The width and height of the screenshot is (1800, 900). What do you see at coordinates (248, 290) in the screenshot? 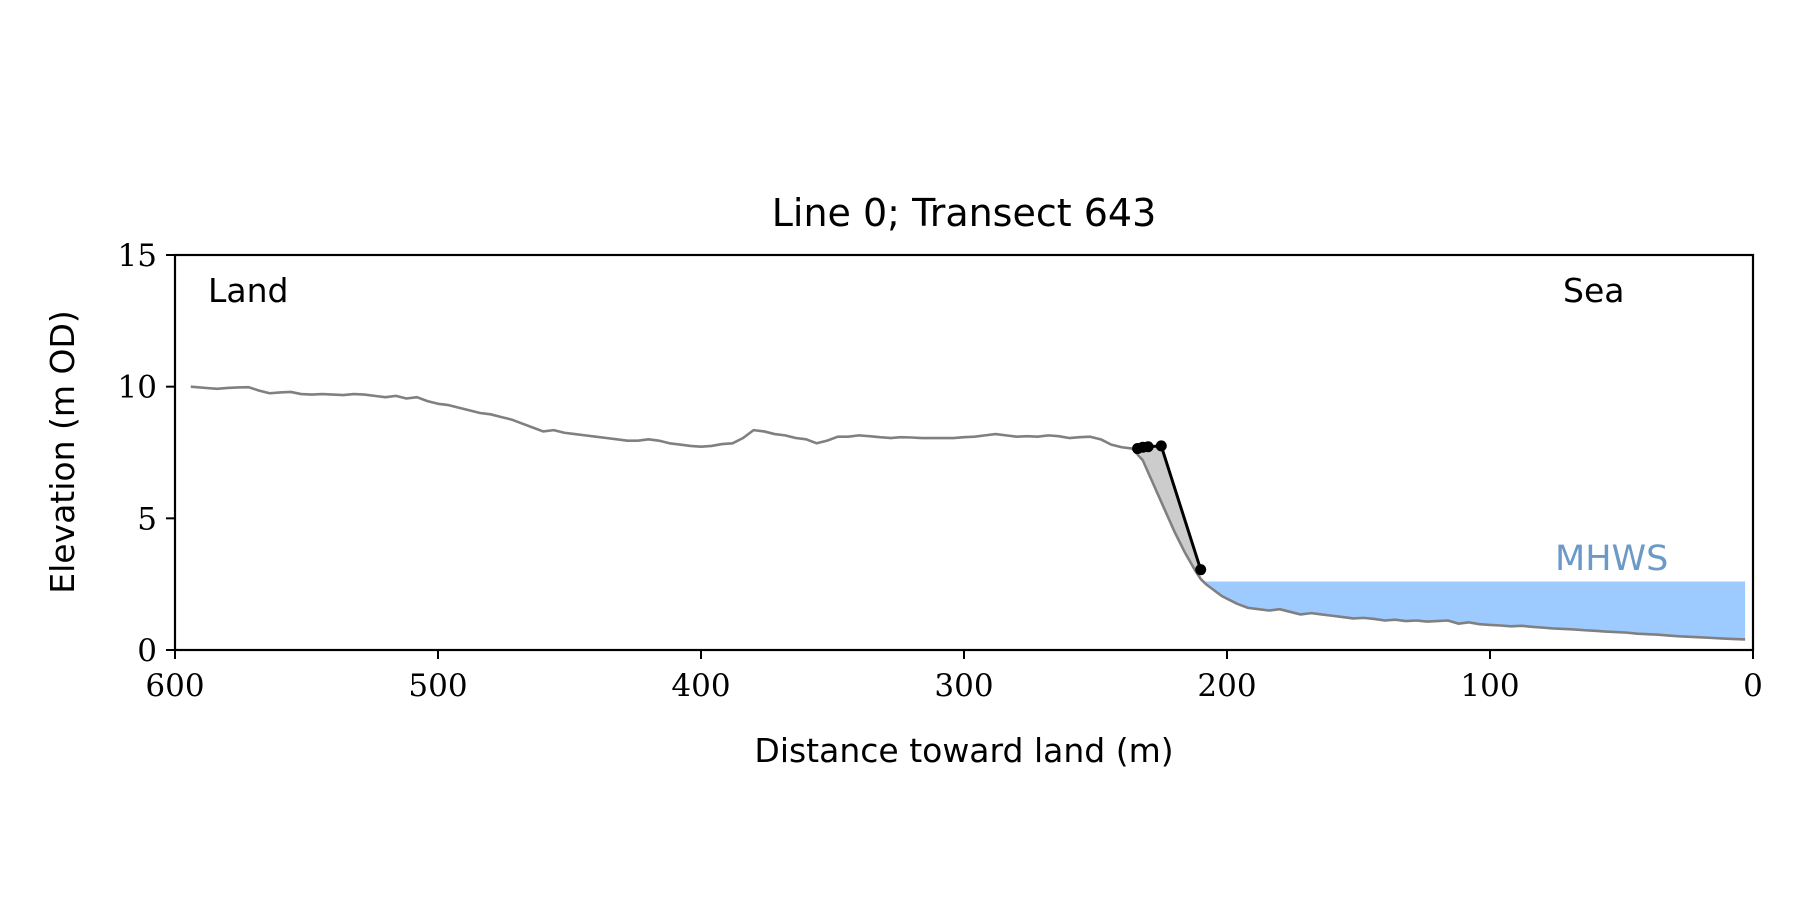
I see `land-annotation: Land` at bounding box center [248, 290].